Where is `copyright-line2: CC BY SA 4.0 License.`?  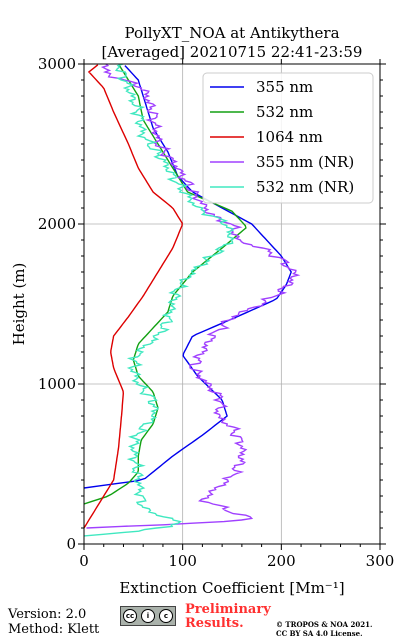
copyright-line2: CC BY SA 4.0 License. is located at coordinates (319, 633).